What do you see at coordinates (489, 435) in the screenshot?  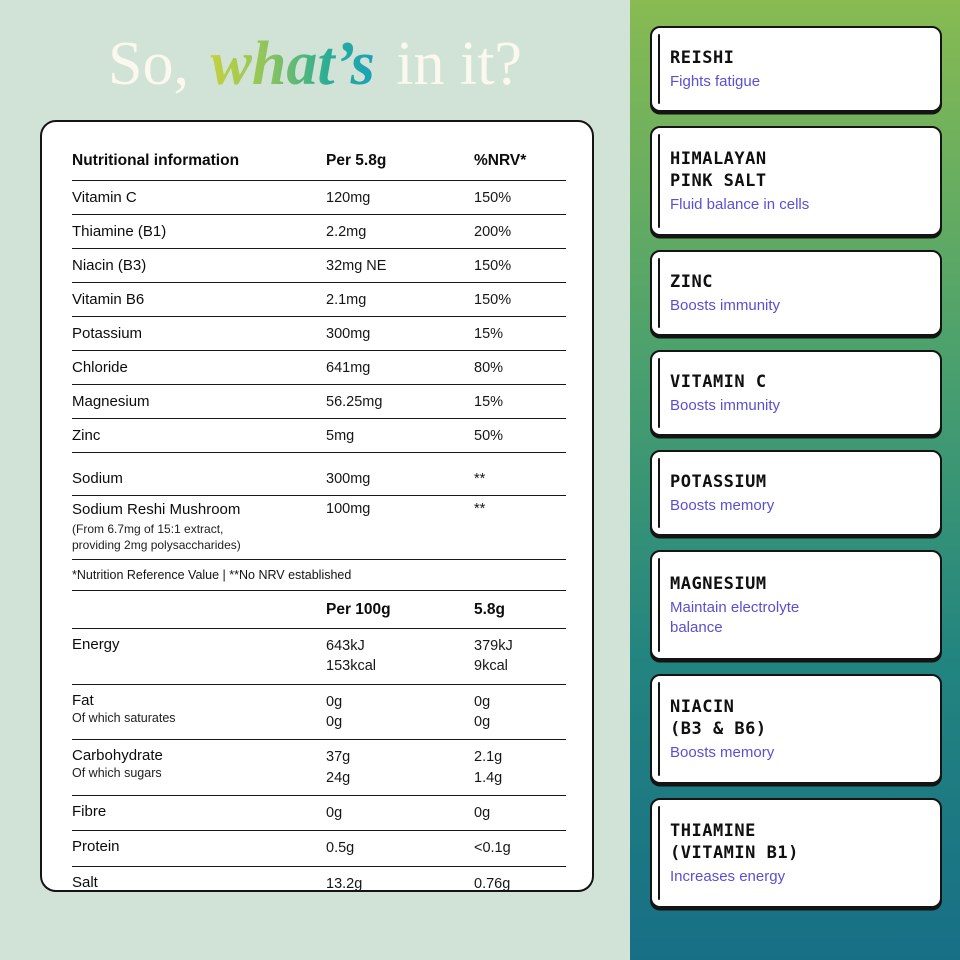 I see `nutrient-nrv: 50%` at bounding box center [489, 435].